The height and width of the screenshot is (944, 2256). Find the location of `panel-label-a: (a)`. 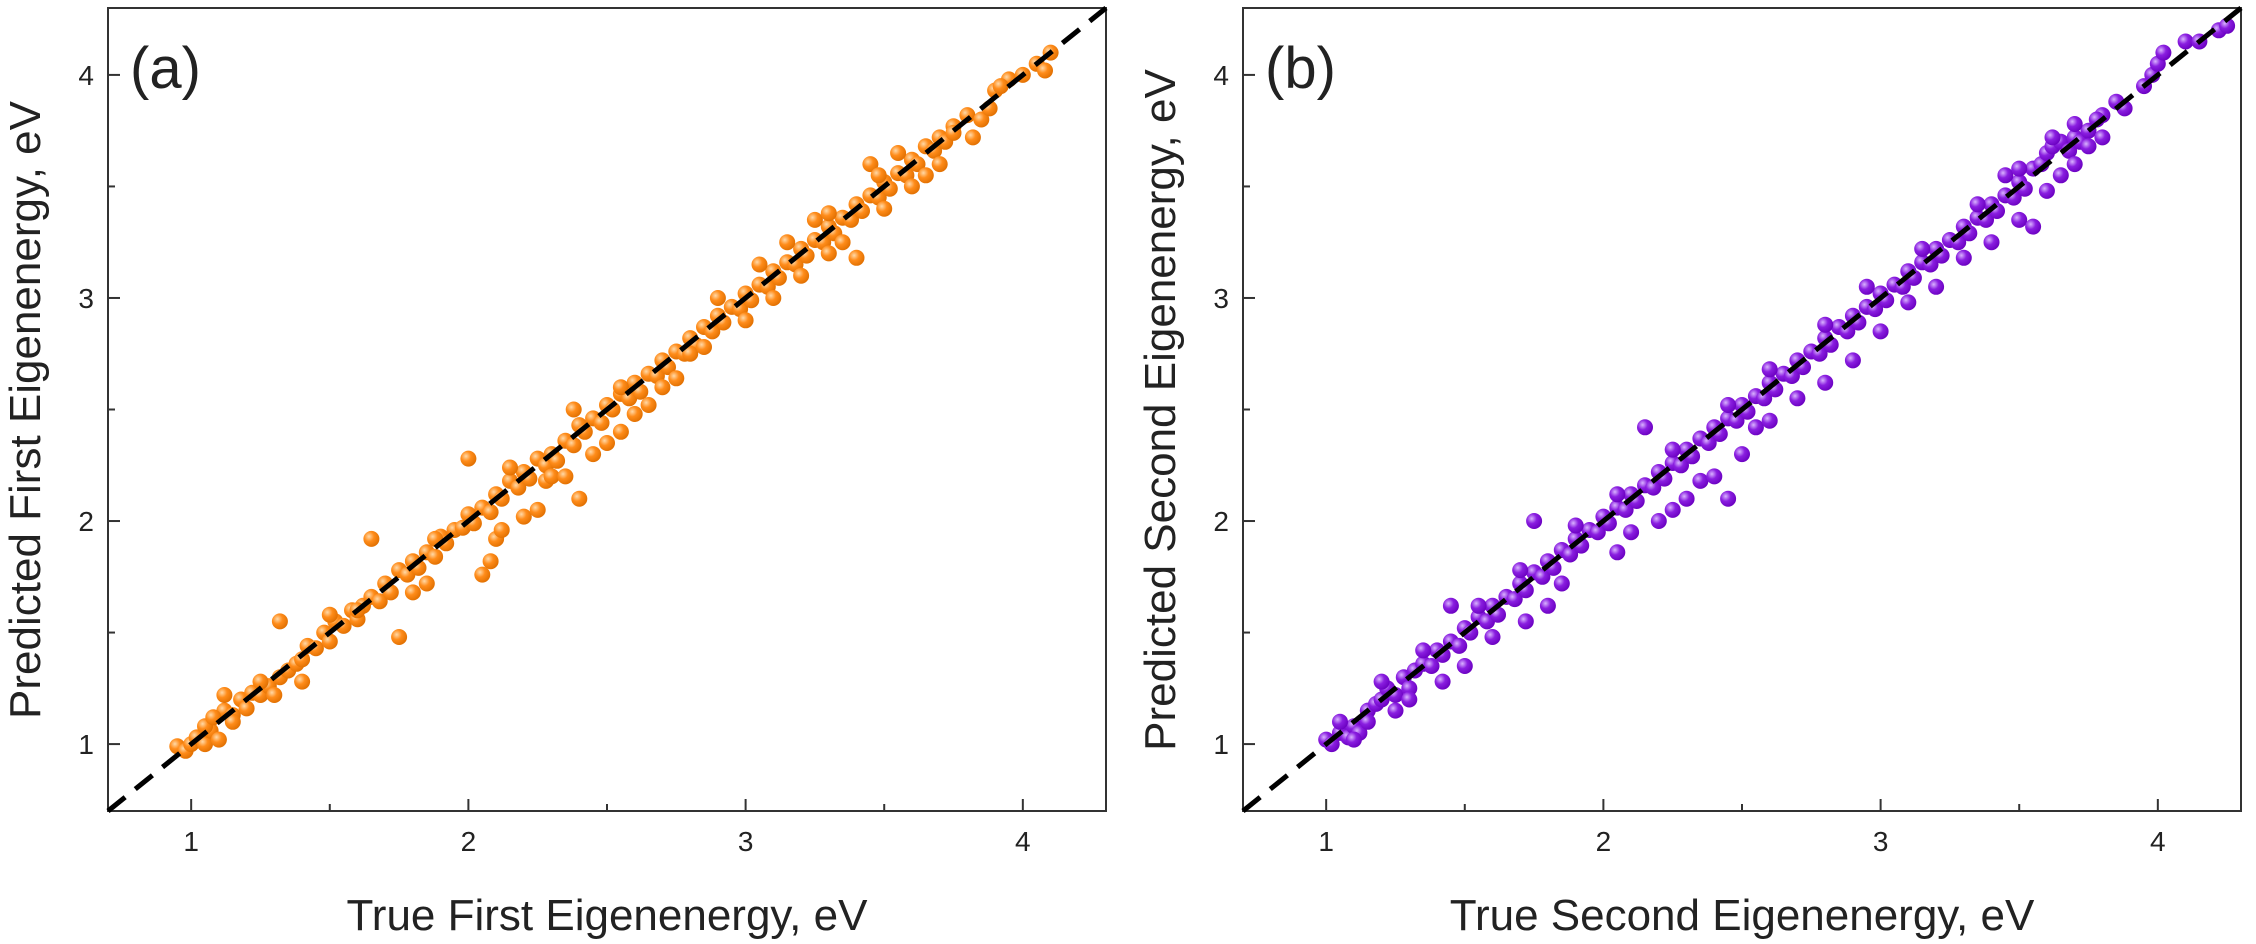

panel-label-a: (a) is located at coordinates (165, 68).